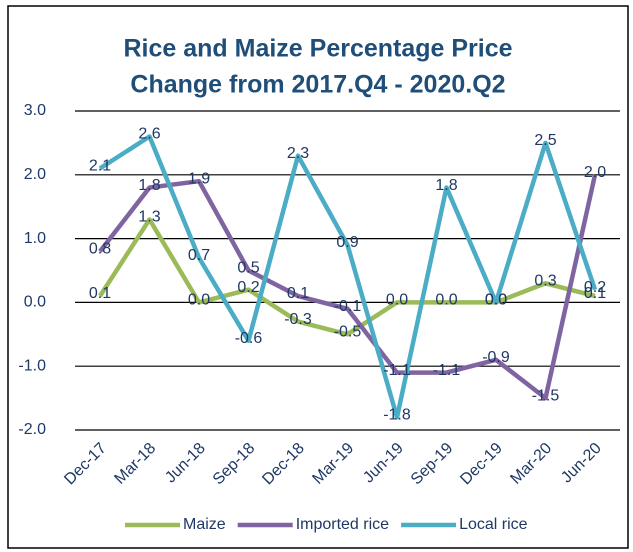 The height and width of the screenshot is (552, 633). I want to click on data-label: -1.5, so click(546, 395).